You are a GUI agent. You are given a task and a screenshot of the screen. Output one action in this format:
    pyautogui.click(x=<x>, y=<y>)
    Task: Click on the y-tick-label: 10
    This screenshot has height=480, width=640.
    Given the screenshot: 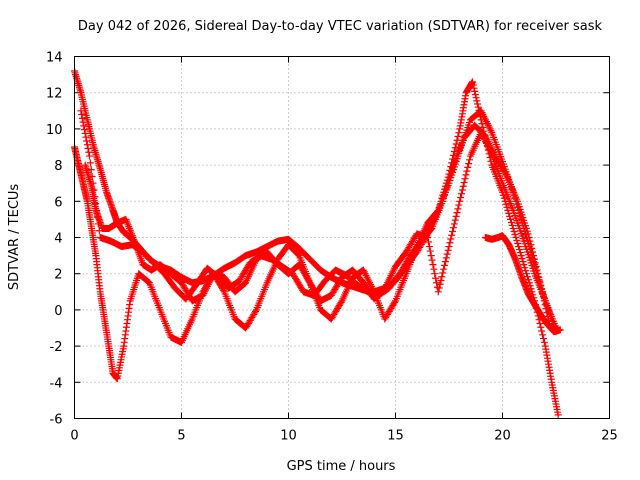 What is the action you would take?
    pyautogui.click(x=54, y=130)
    